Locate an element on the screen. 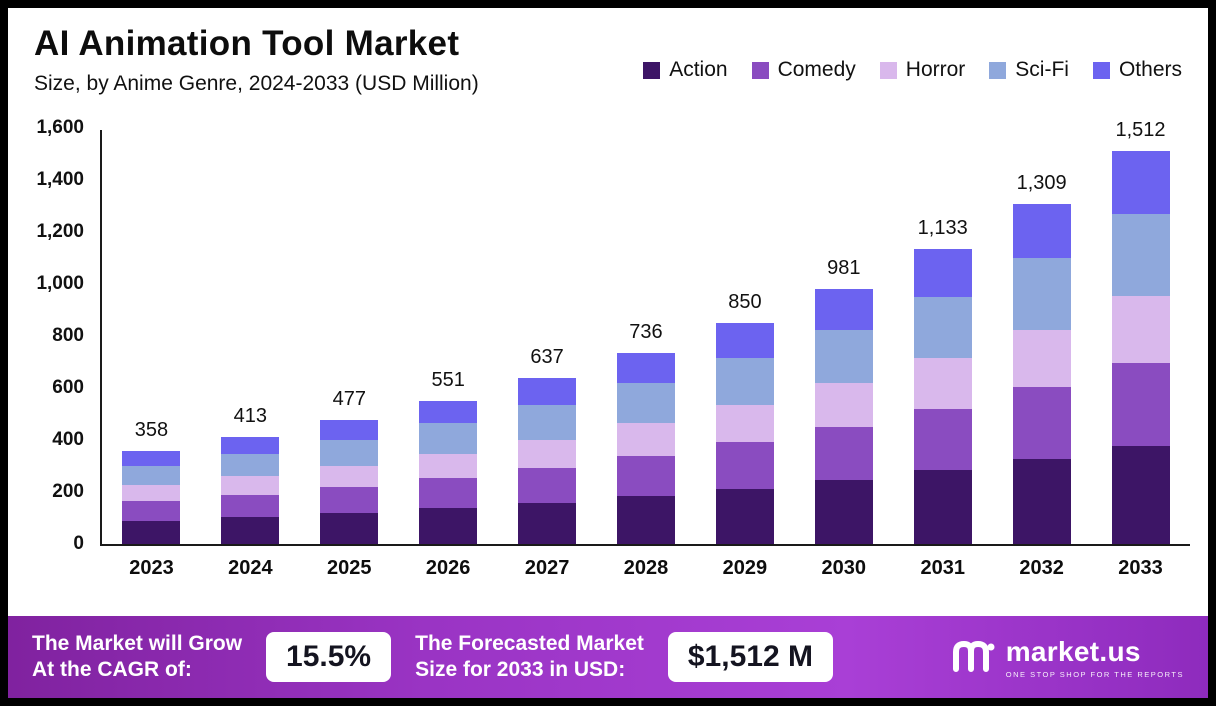  legend-label: Action is located at coordinates (698, 69).